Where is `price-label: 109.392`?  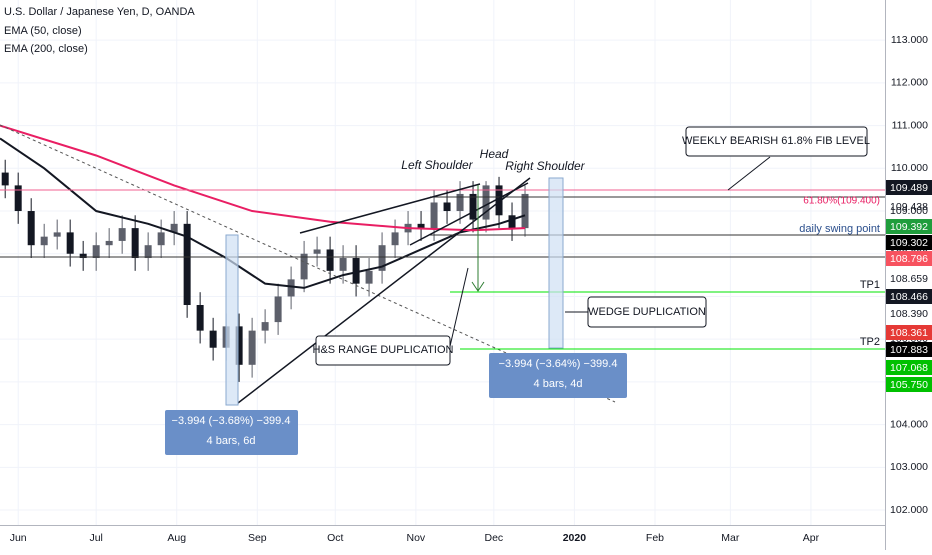 price-label: 109.392 is located at coordinates (909, 227).